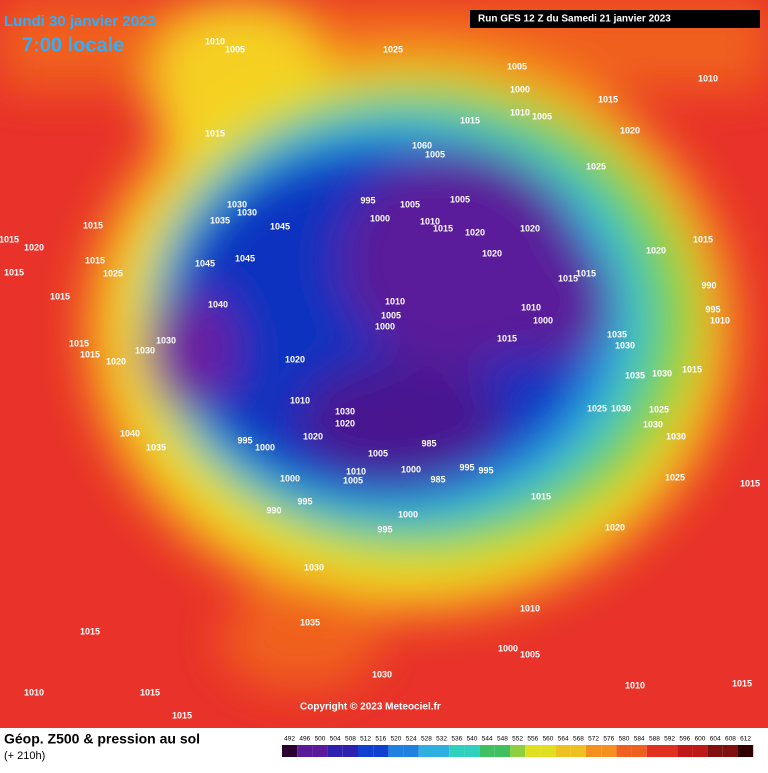  What do you see at coordinates (456, 739) in the screenshot?
I see `legend-label: 536` at bounding box center [456, 739].